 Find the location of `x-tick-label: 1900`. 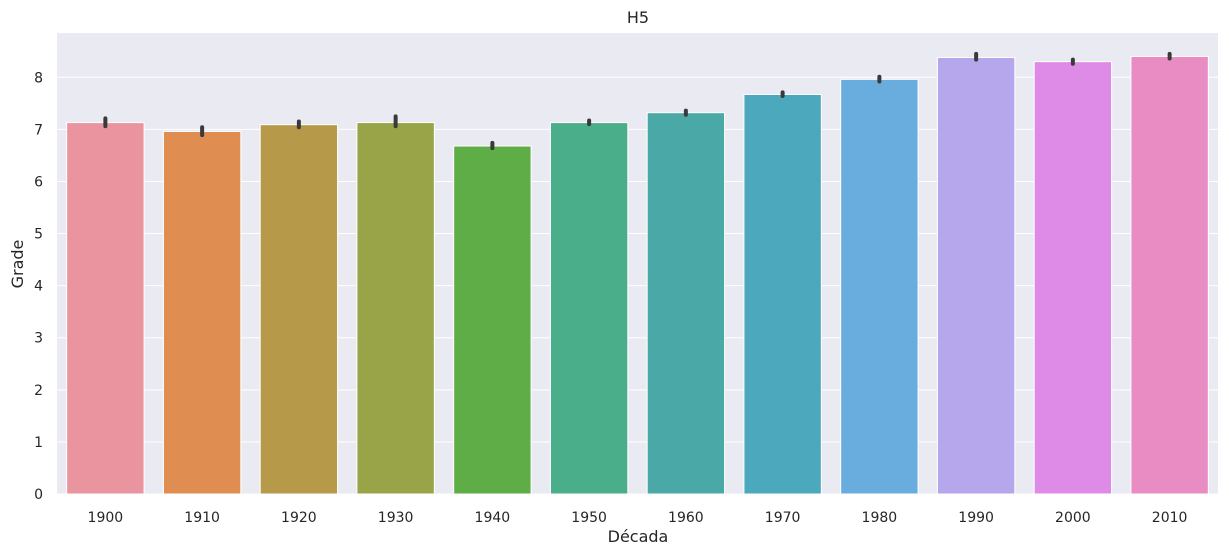

x-tick-label: 1900 is located at coordinates (106, 518).